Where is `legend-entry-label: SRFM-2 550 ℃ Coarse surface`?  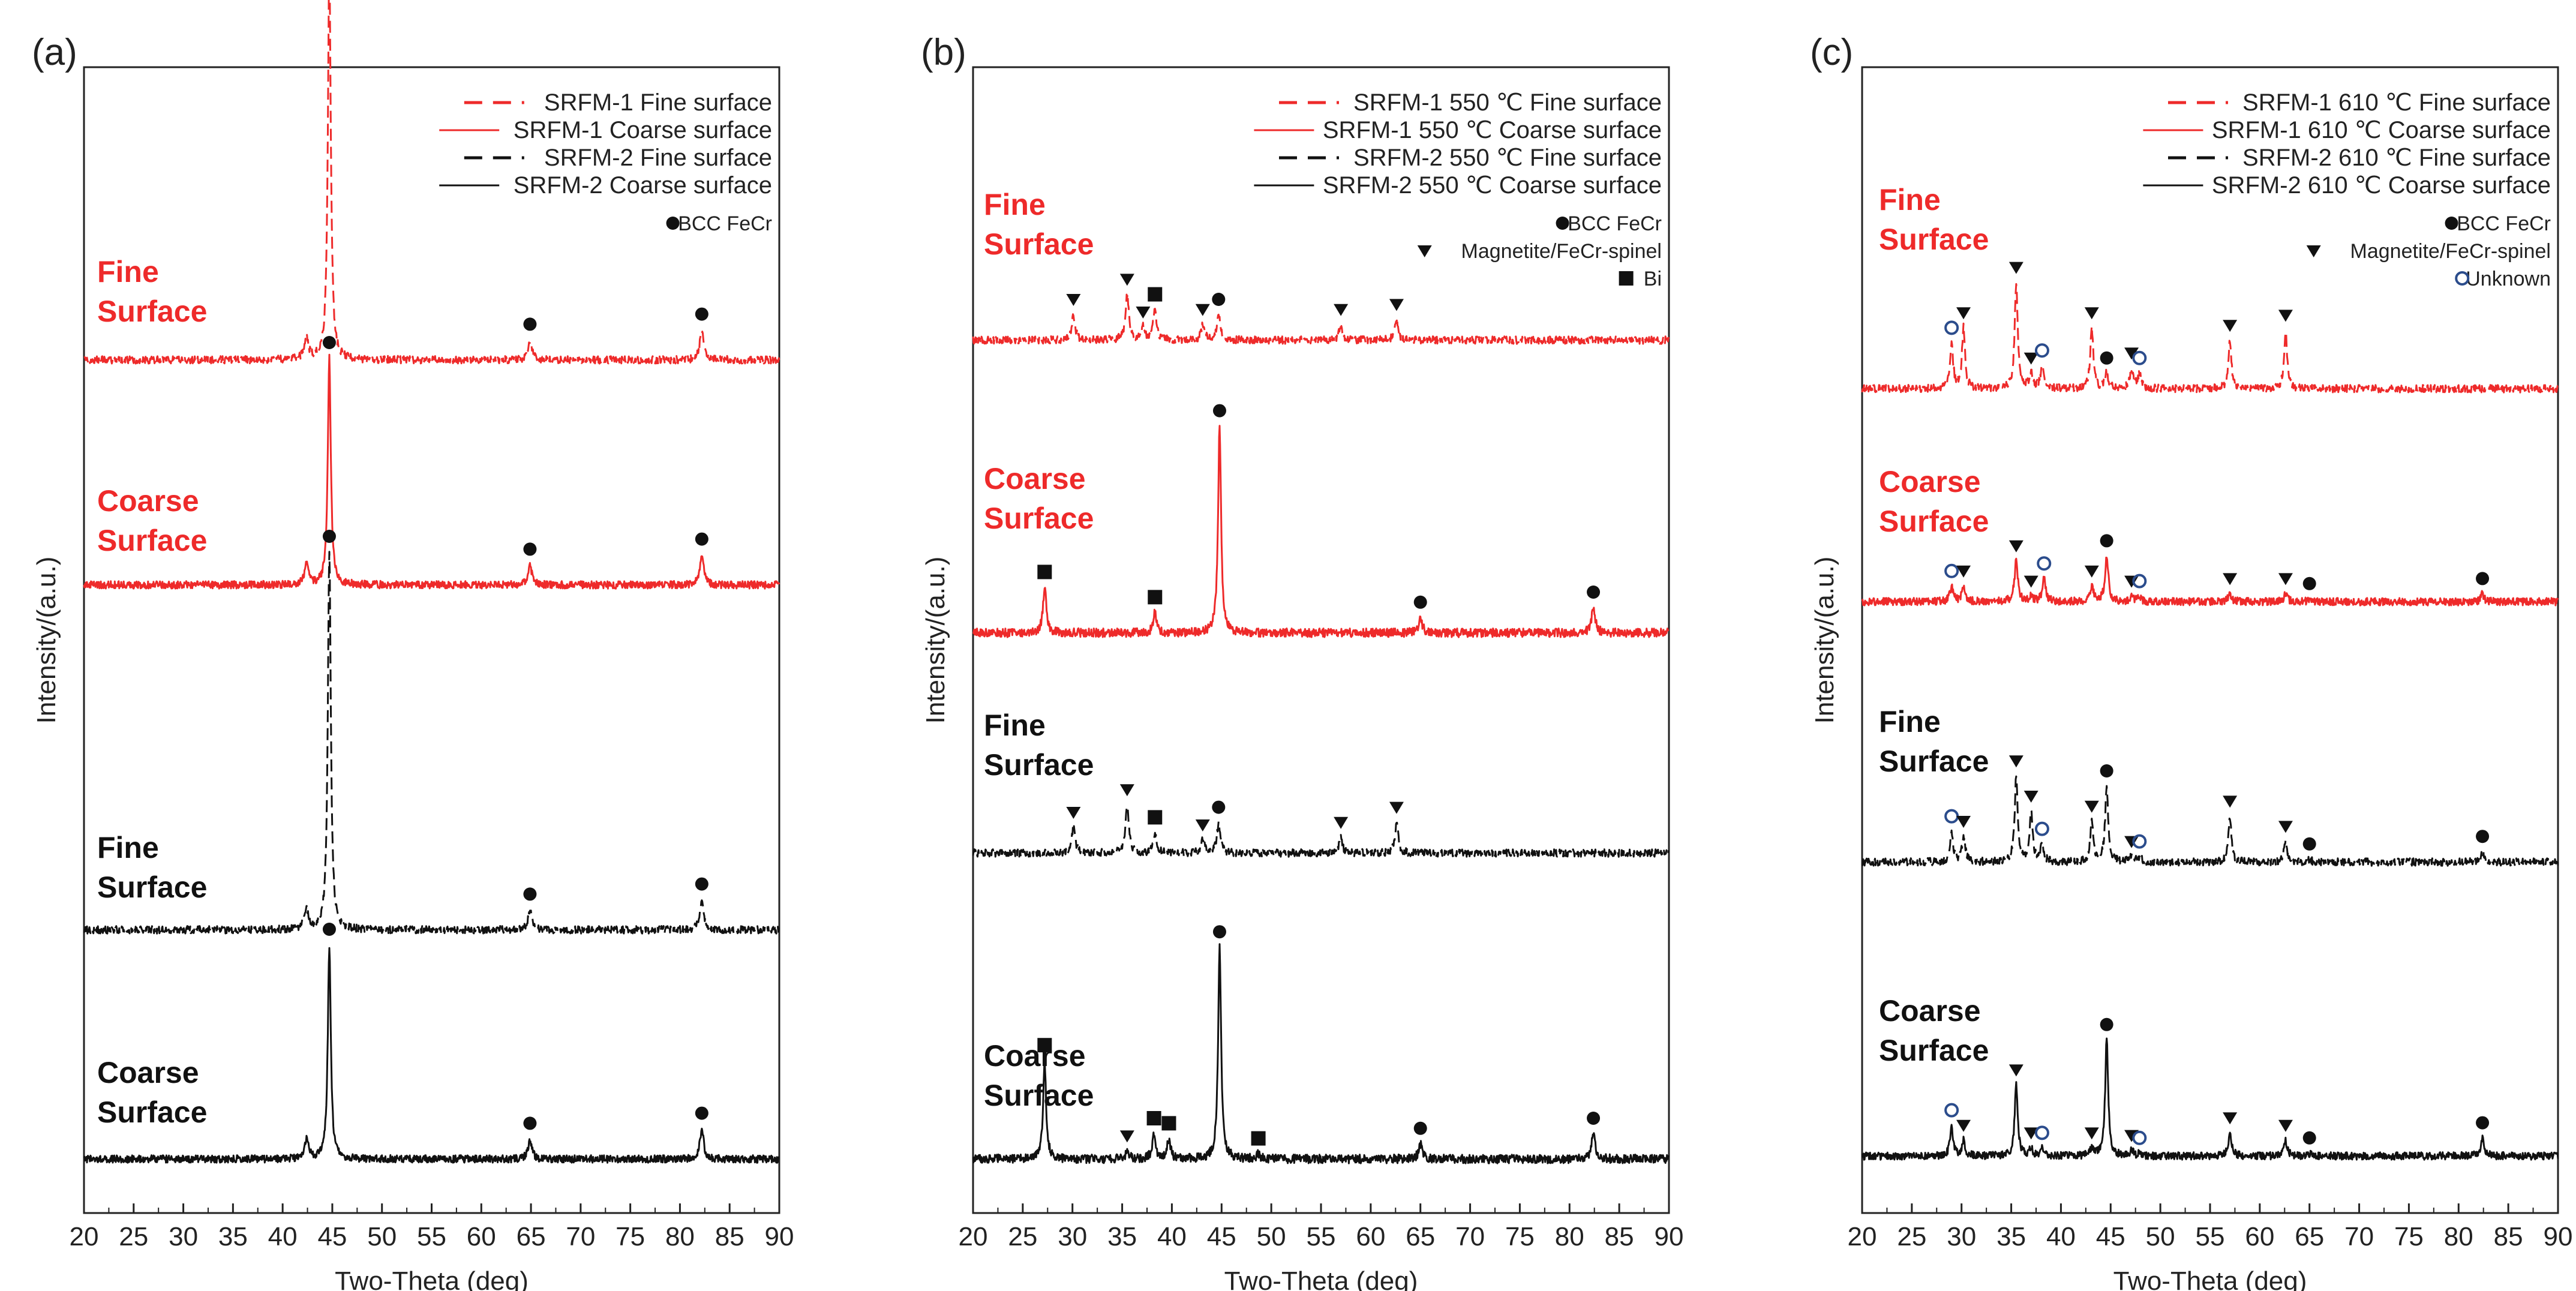 legend-entry-label: SRFM-2 550 ℃ Coarse surface is located at coordinates (1493, 185).